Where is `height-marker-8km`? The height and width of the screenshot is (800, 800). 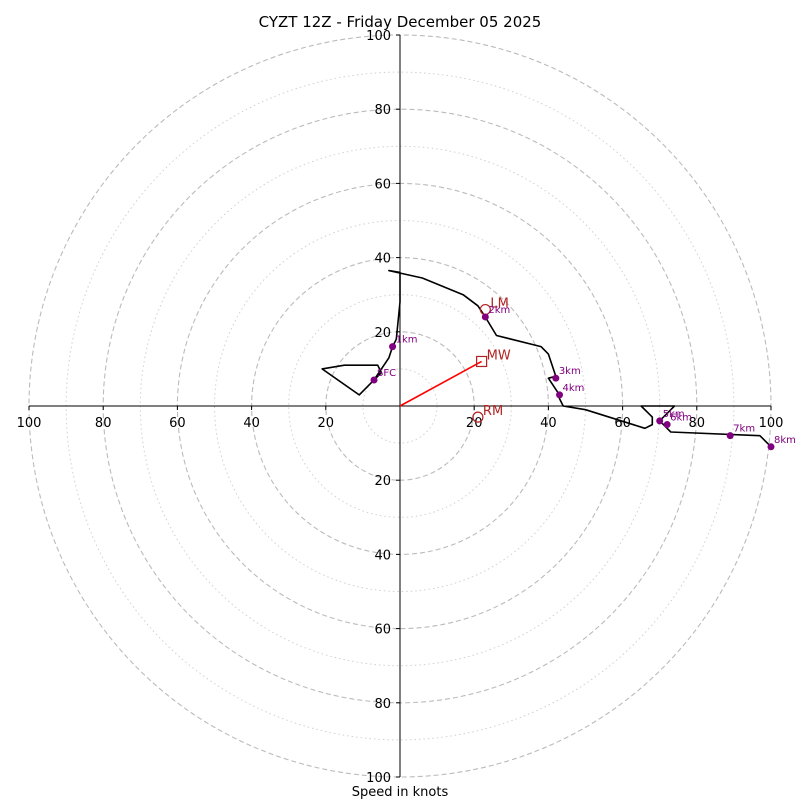 height-marker-8km is located at coordinates (771, 447).